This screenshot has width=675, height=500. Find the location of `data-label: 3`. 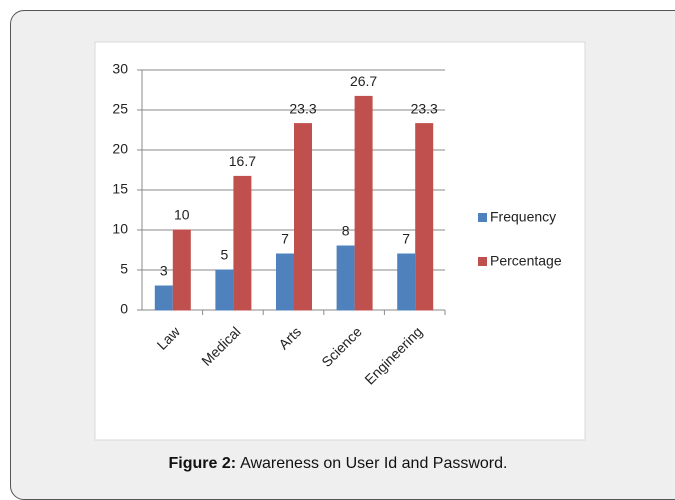

data-label: 3 is located at coordinates (164, 271).